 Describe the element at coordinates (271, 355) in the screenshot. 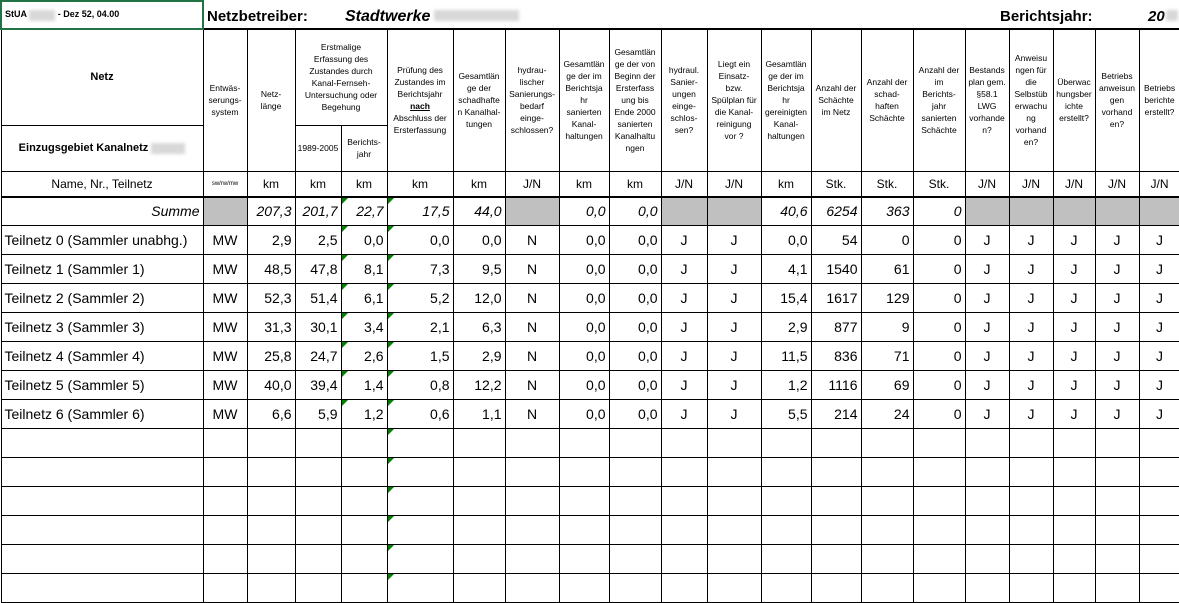

I see `cell: 25,8` at that location.